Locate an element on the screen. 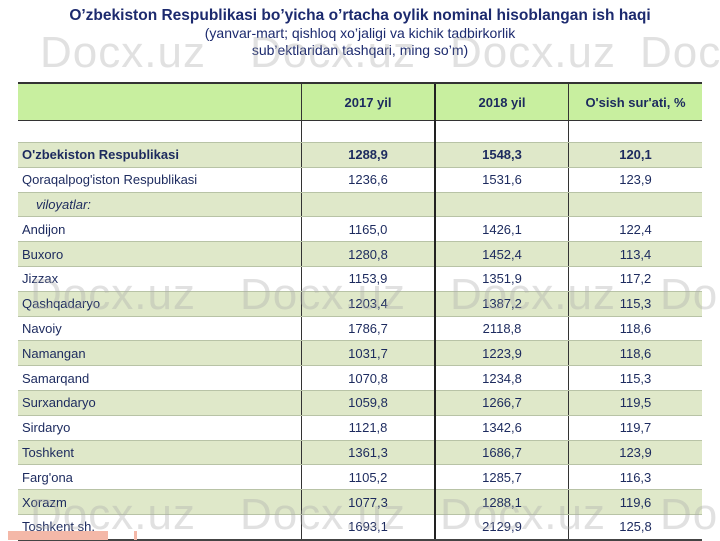 This screenshot has height=541, width=720. table-row: Samarqand 1070,8 1234,8 115,3 is located at coordinates (360, 378).